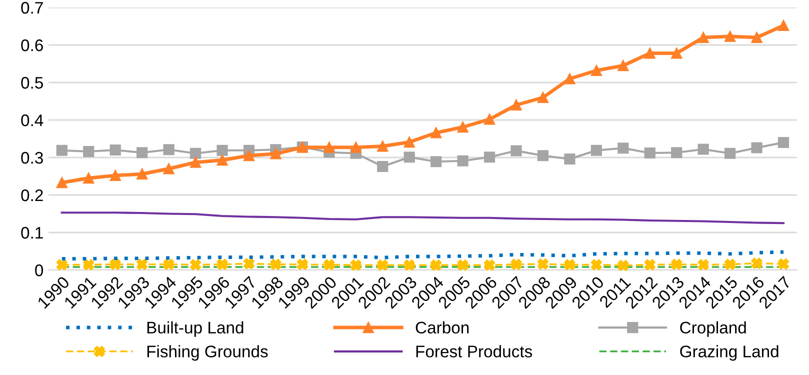 This screenshot has height=375, width=809. What do you see at coordinates (195, 329) in the screenshot?
I see `legend-label: Built-up Land` at bounding box center [195, 329].